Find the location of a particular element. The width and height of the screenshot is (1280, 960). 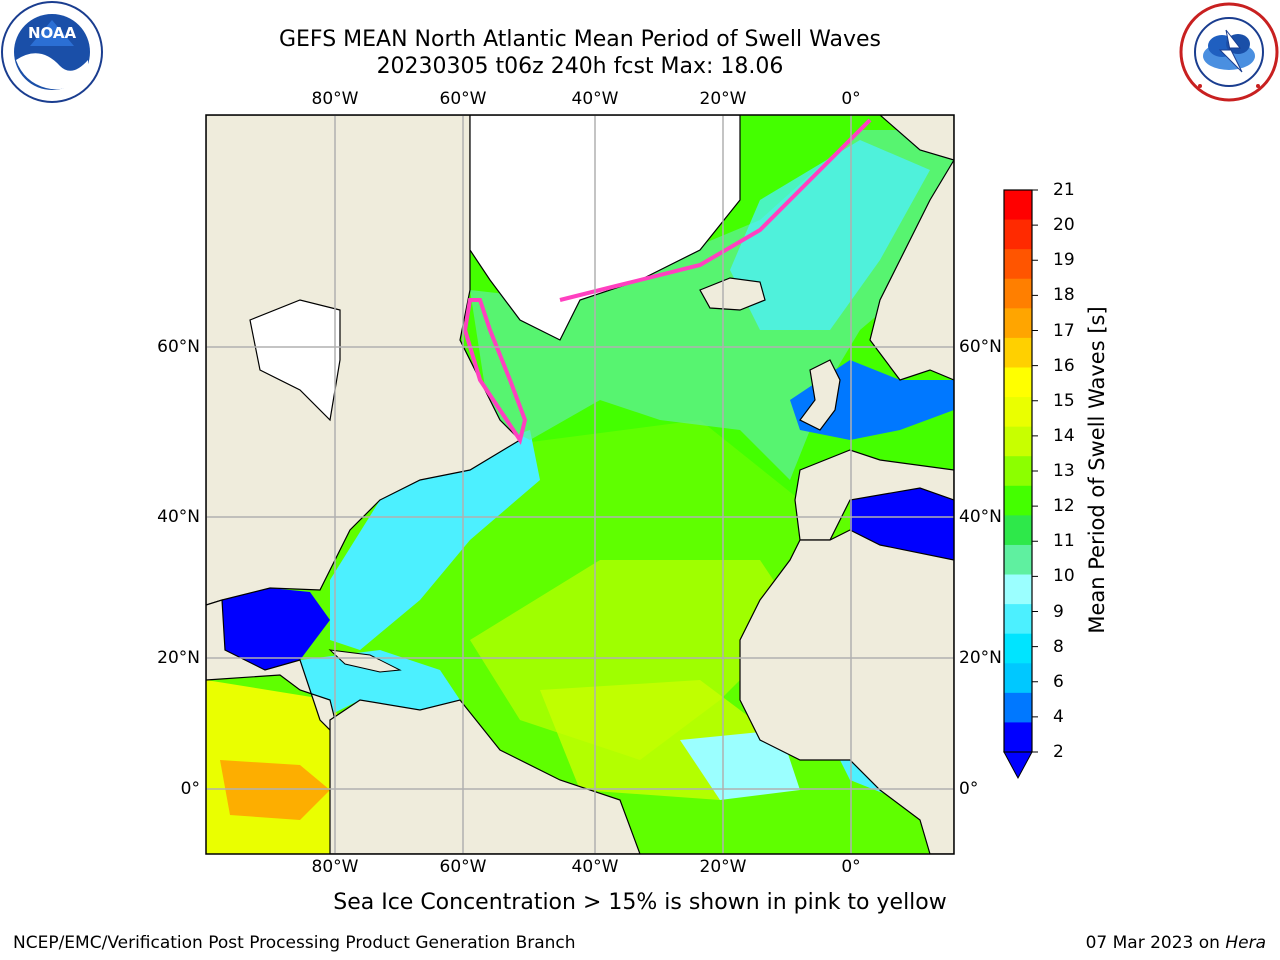

lon-label-bottom: 0° is located at coordinates (851, 867).